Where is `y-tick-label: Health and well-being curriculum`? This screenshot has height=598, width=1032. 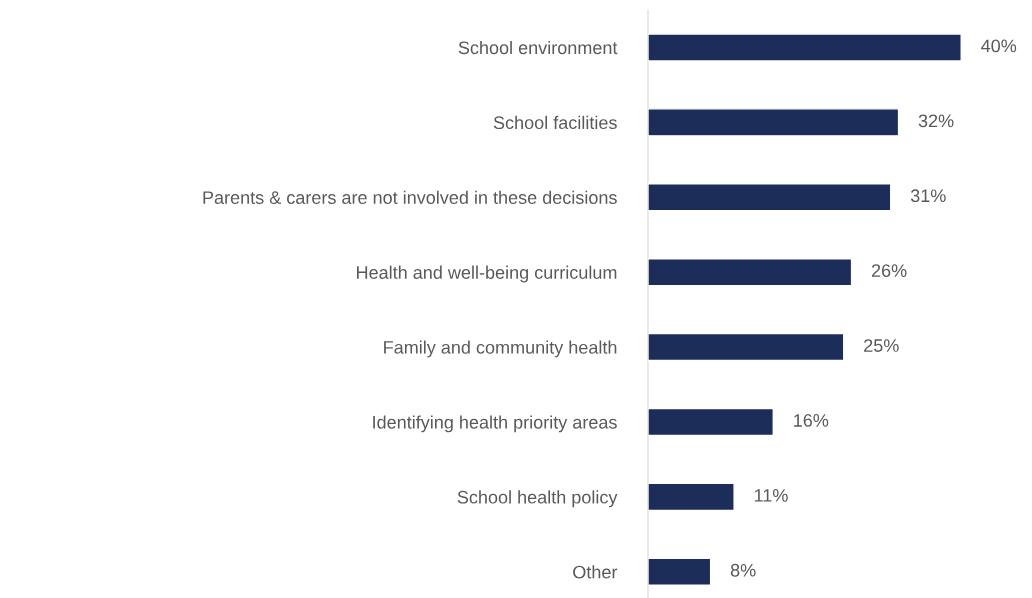
y-tick-label: Health and well-being curriculum is located at coordinates (487, 274).